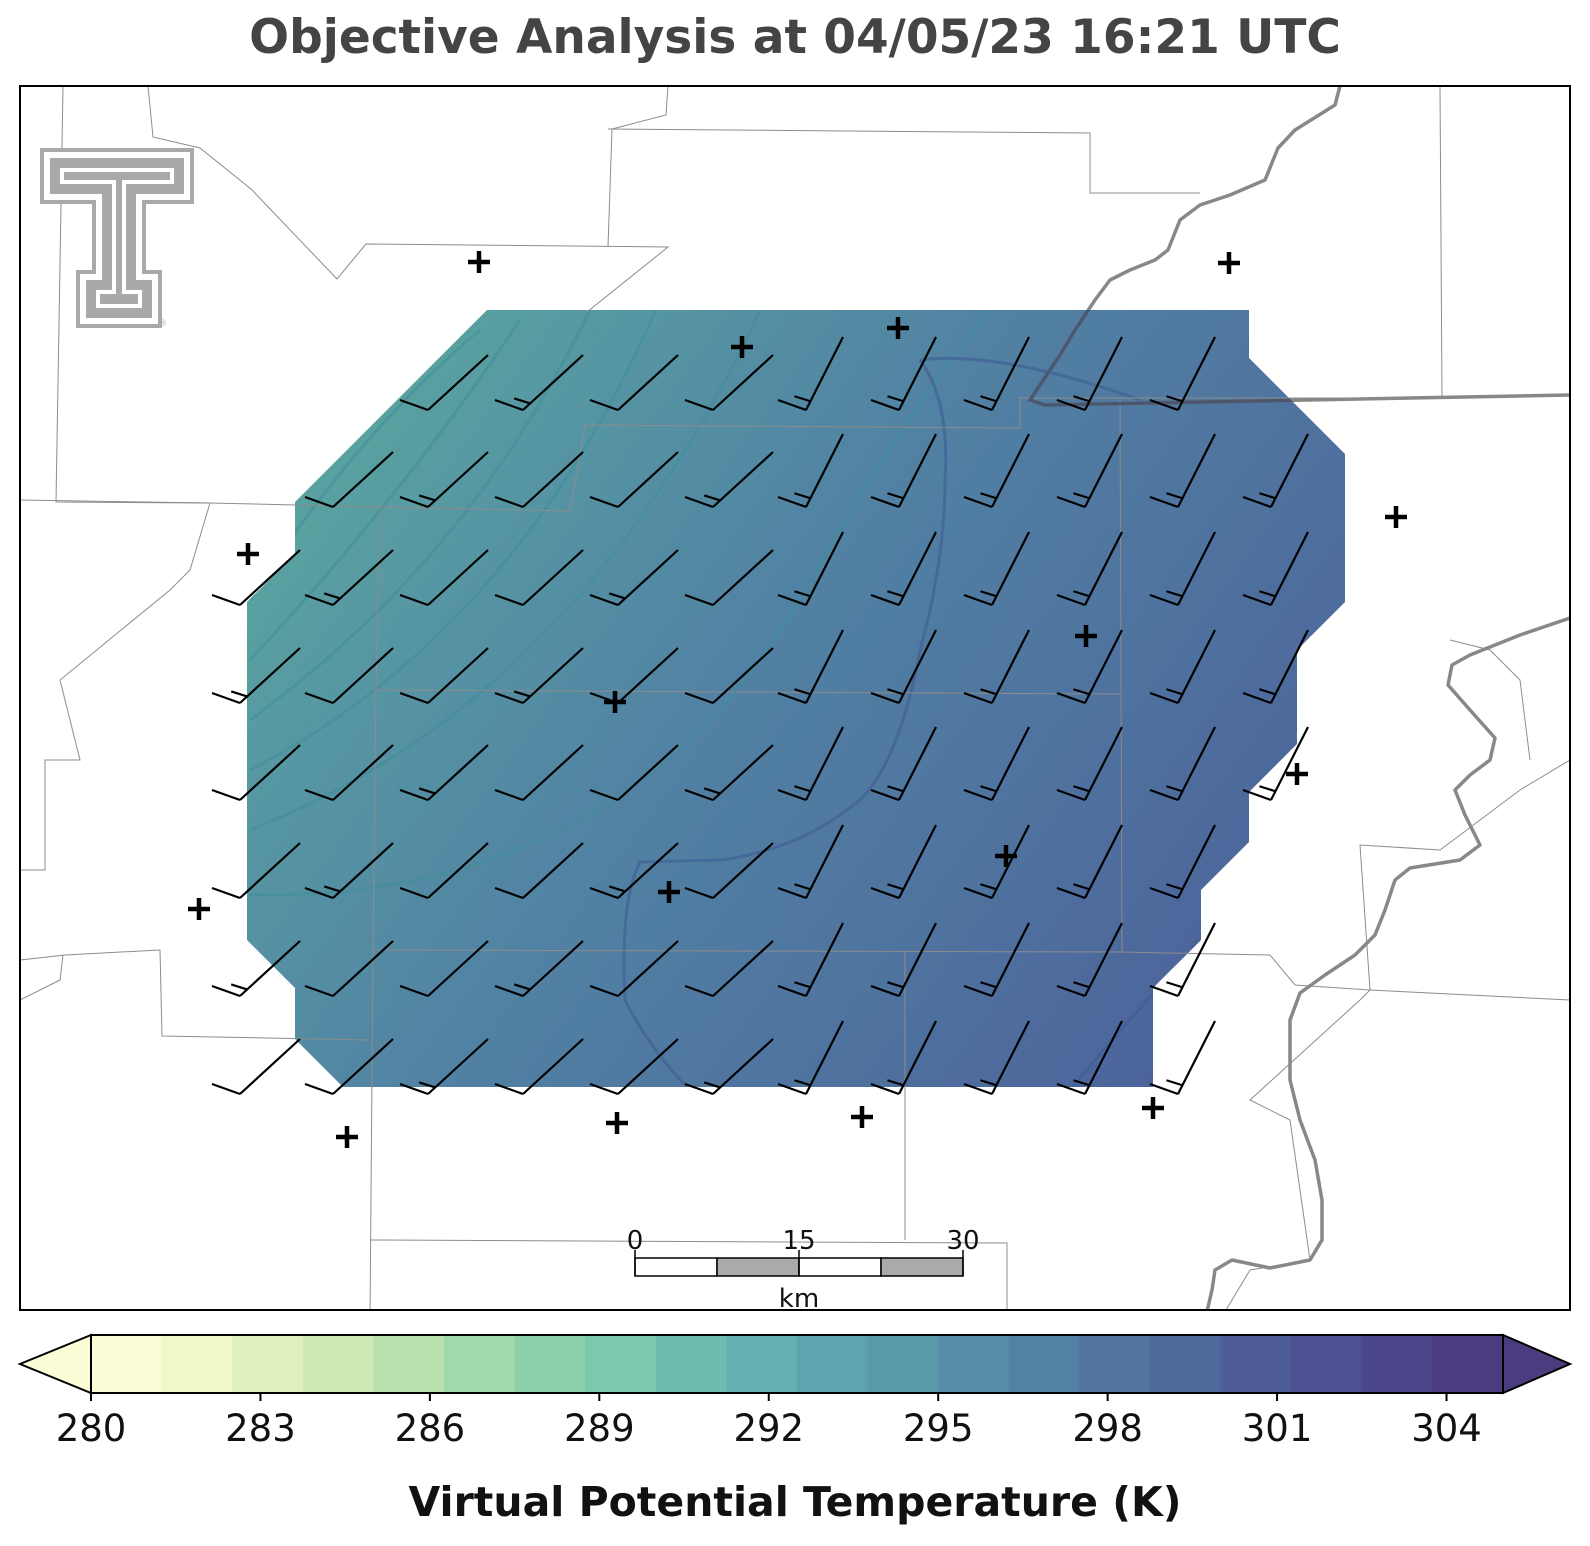 Image resolution: width=1590 pixels, height=1546 pixels. What do you see at coordinates (798, 1241) in the screenshot?
I see `scale-tick-15: 15` at bounding box center [798, 1241].